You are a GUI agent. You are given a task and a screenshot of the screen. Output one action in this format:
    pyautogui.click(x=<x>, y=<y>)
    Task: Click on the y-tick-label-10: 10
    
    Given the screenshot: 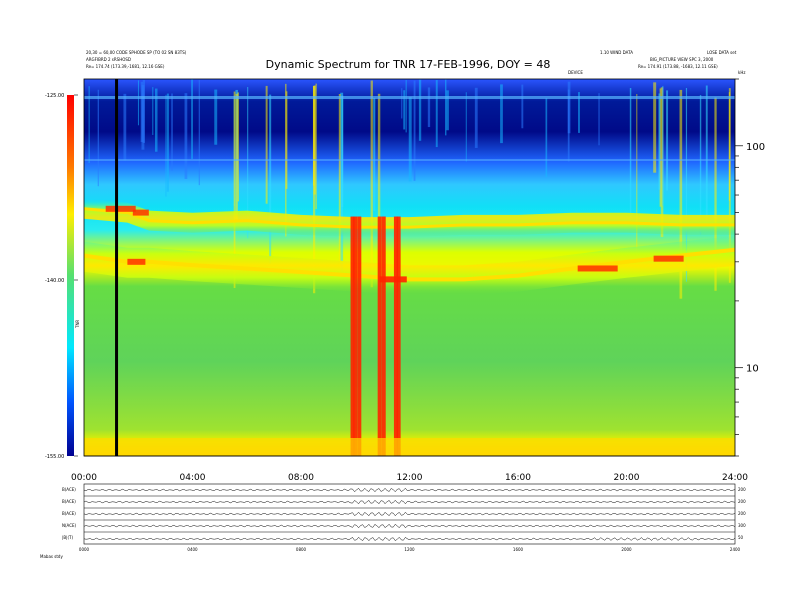 What is the action you would take?
    pyautogui.click(x=752, y=369)
    